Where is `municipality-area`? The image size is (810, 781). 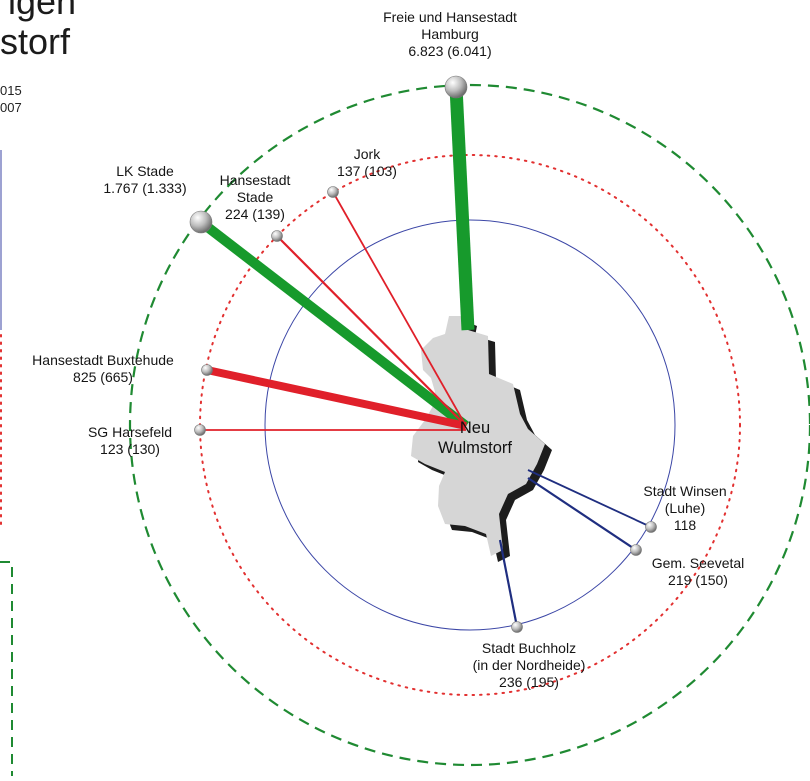
municipality-area is located at coordinates (478, 436).